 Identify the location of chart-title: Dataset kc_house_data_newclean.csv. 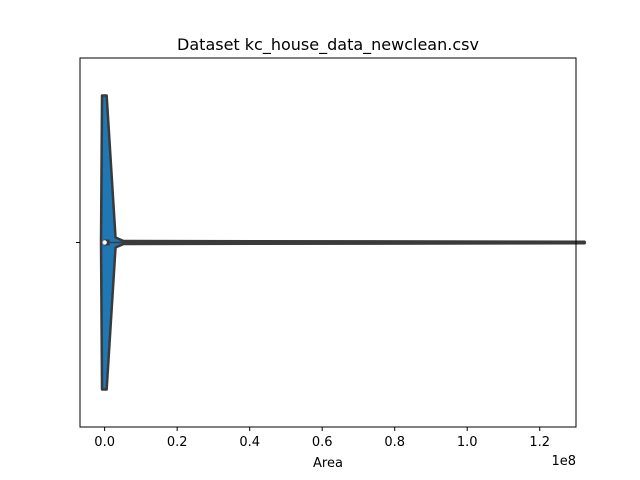
(328, 45).